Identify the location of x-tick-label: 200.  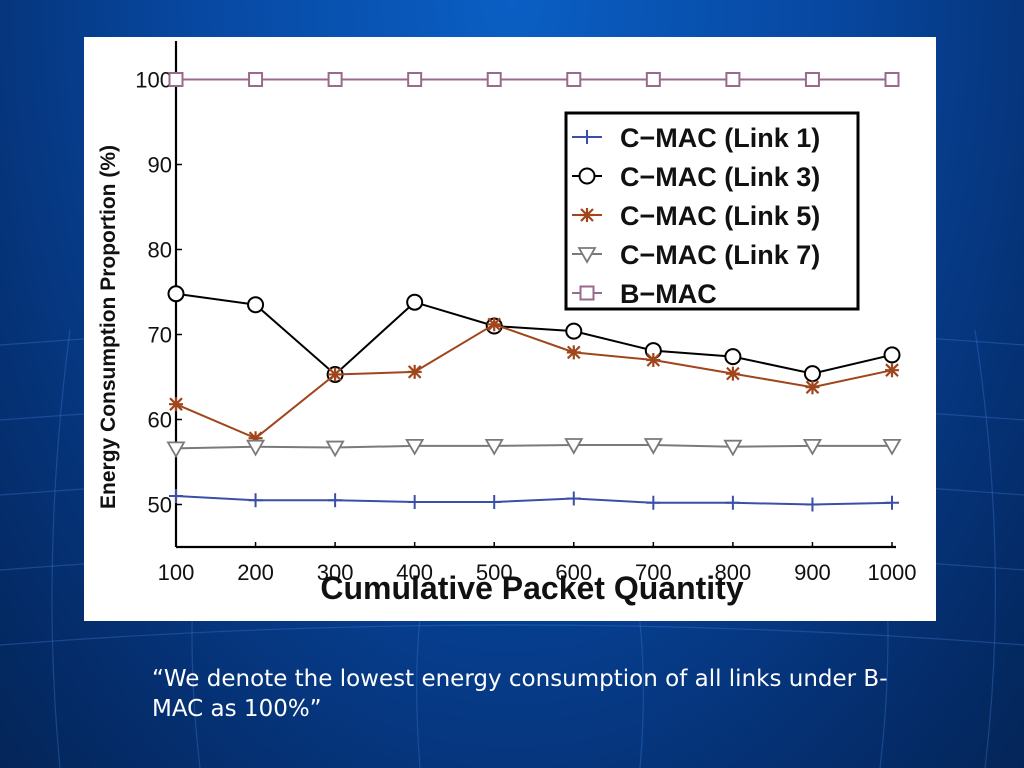
(255, 572).